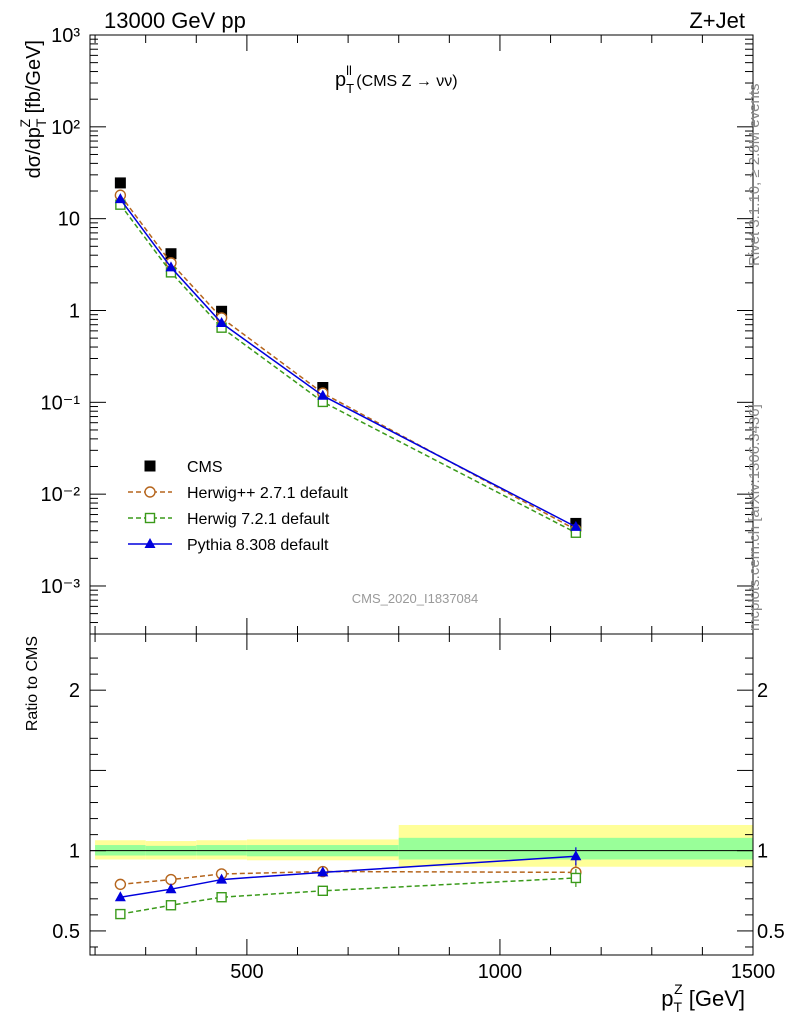  Describe the element at coordinates (762, 691) in the screenshot. I see `y-tick-label-ratio-right: 2` at that location.